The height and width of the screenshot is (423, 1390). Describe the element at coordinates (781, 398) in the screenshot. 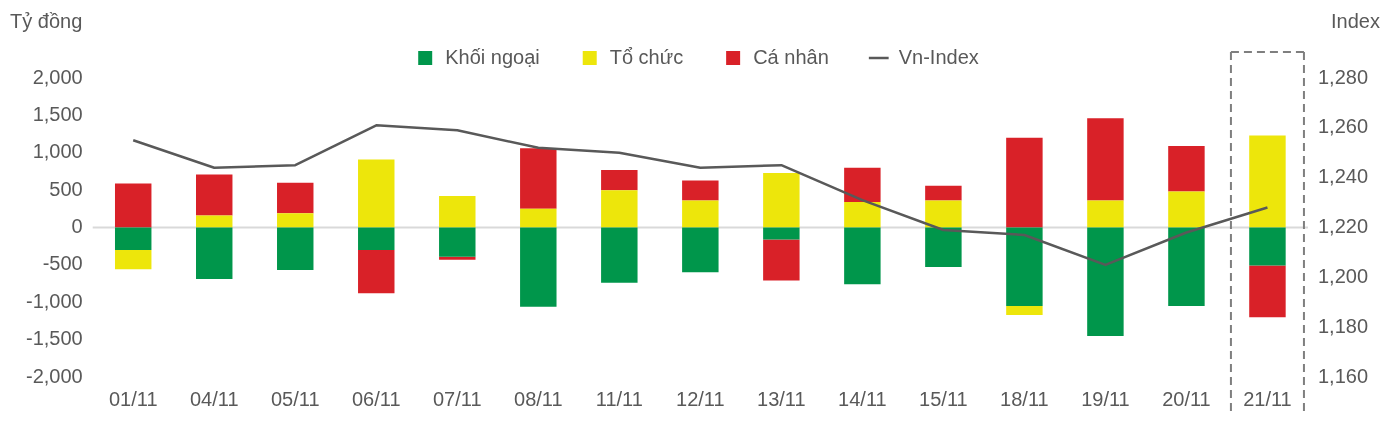

I see `x-tick-label: 13/11` at that location.